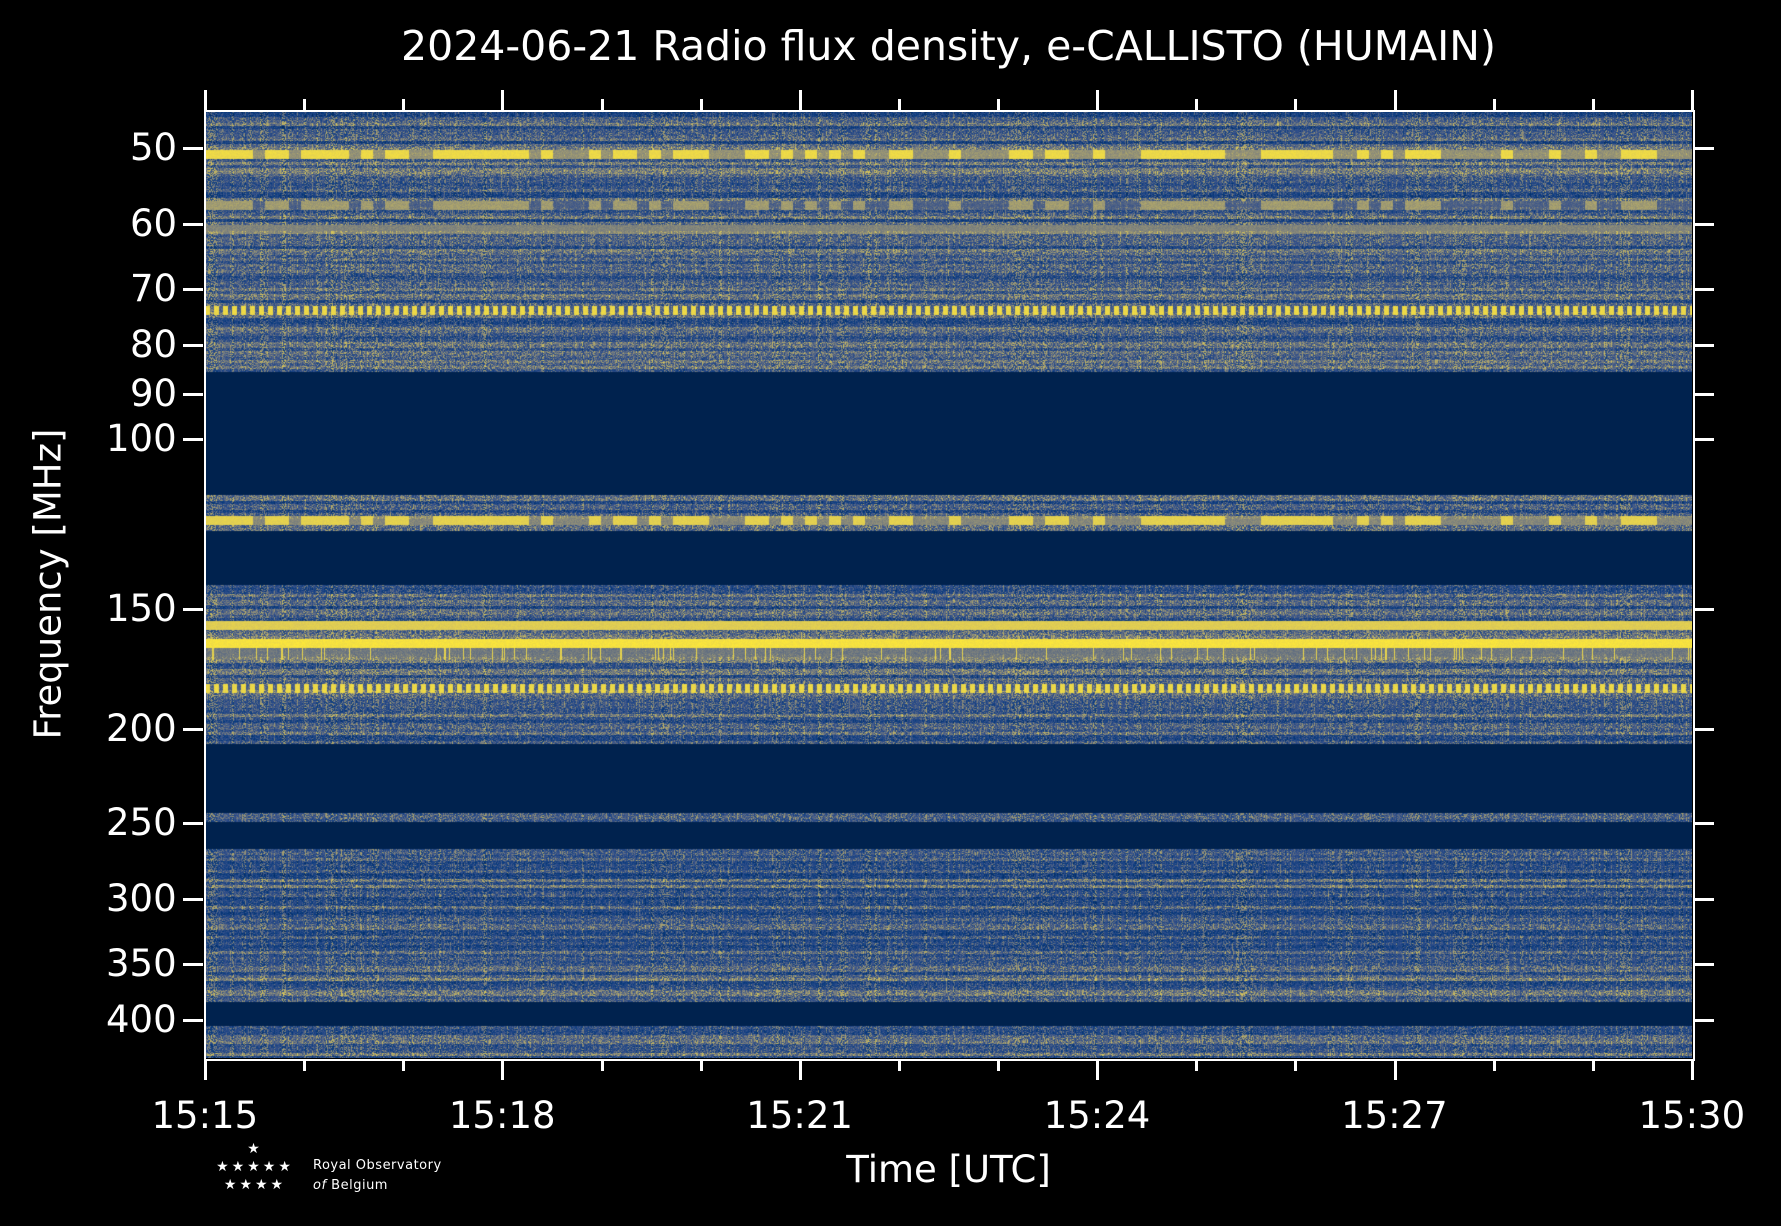 This screenshot has width=1781, height=1226. What do you see at coordinates (799, 1115) in the screenshot?
I see `x-tick-label: 15:21` at bounding box center [799, 1115].